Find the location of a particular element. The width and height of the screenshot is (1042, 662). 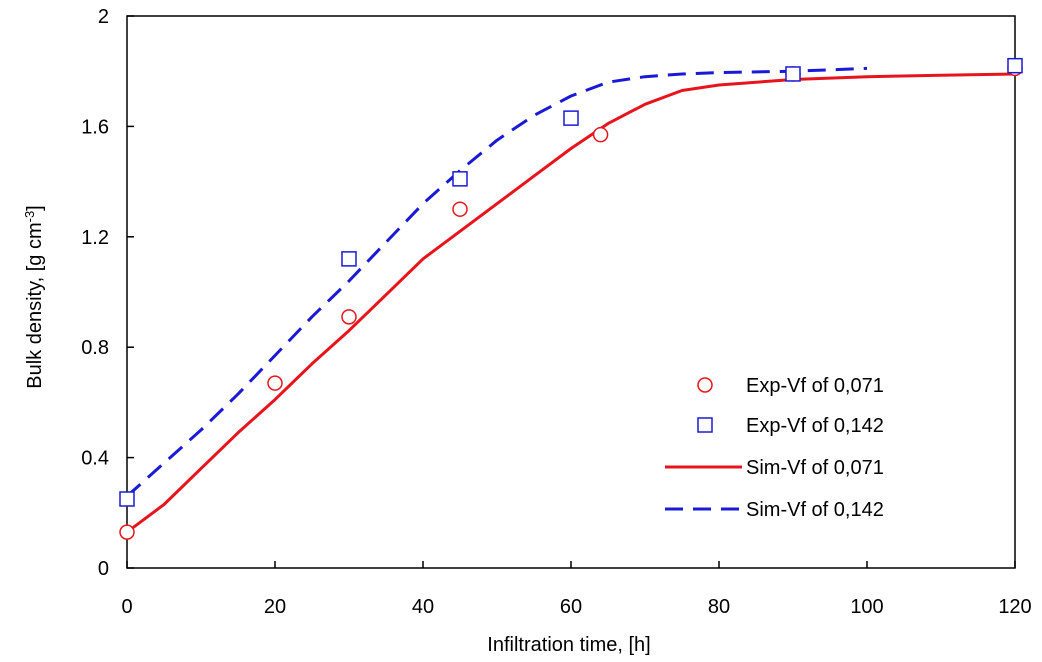

legend-label: Exp-Vf of 0,071 is located at coordinates (815, 386).